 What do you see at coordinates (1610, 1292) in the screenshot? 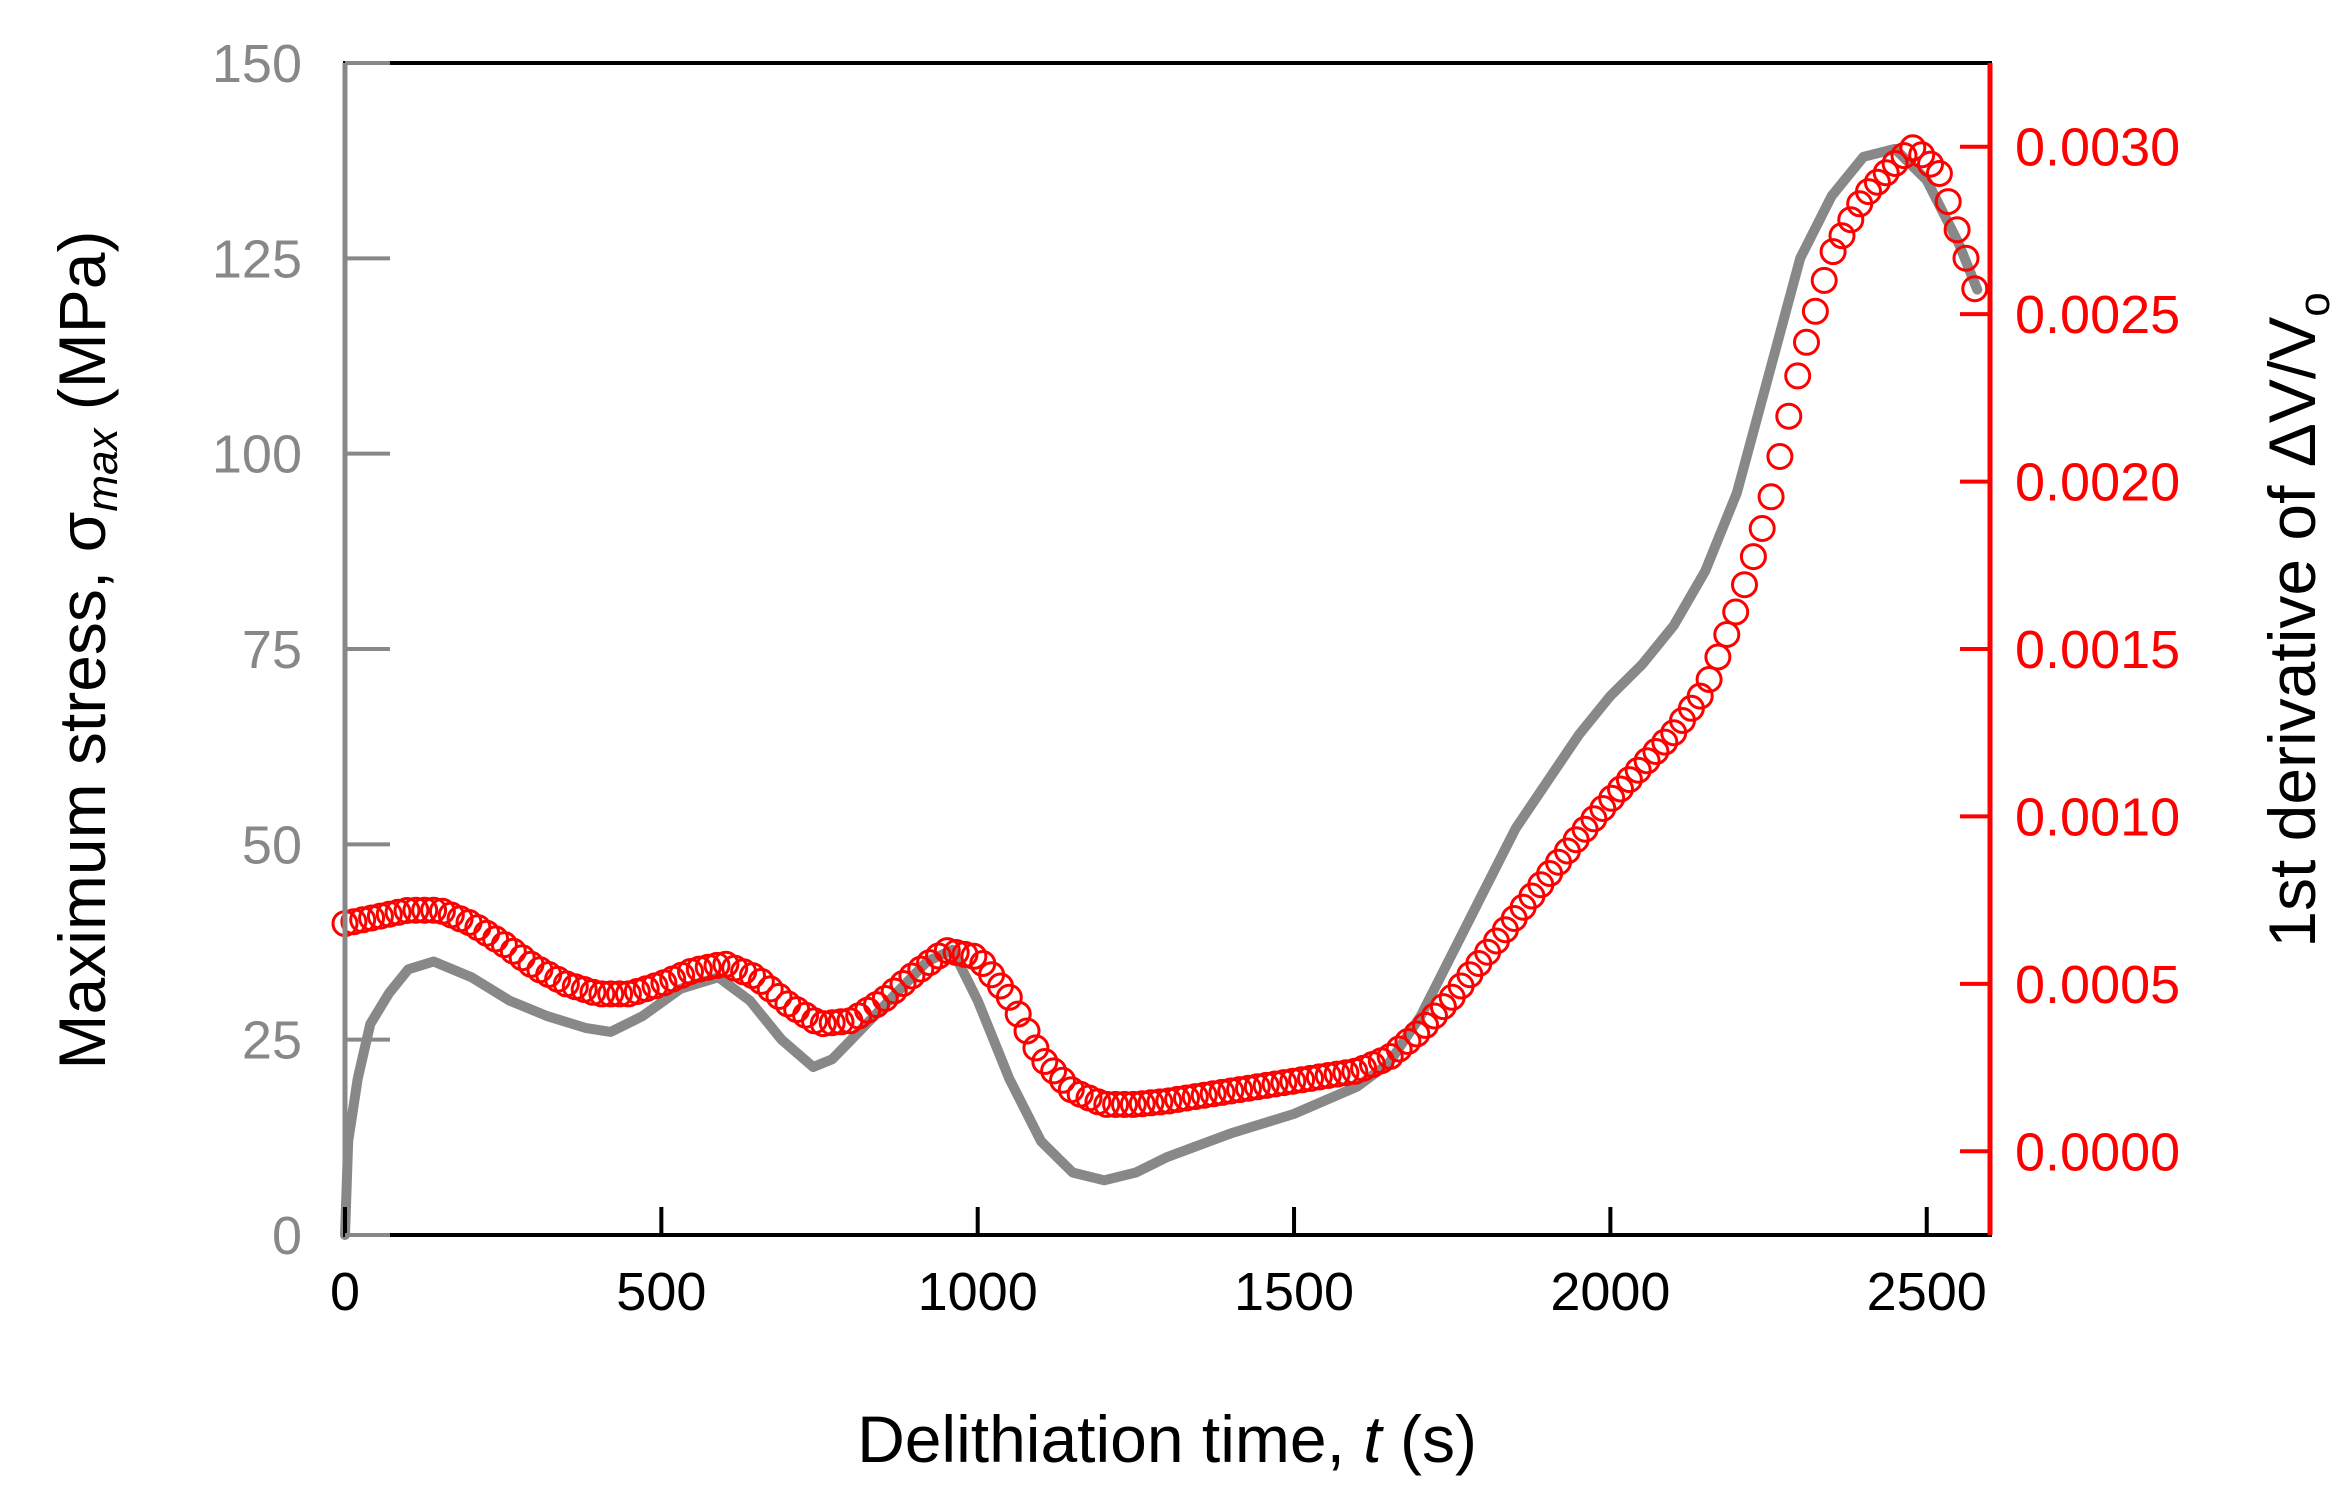
I see `x-tick-label: 2000` at bounding box center [1610, 1292].